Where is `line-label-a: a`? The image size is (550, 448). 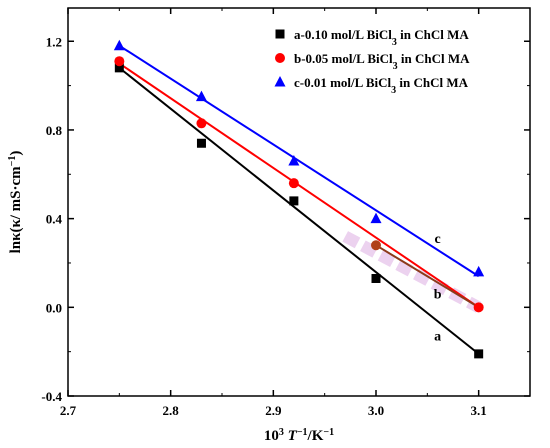
line-label-a: a is located at coordinates (437, 337).